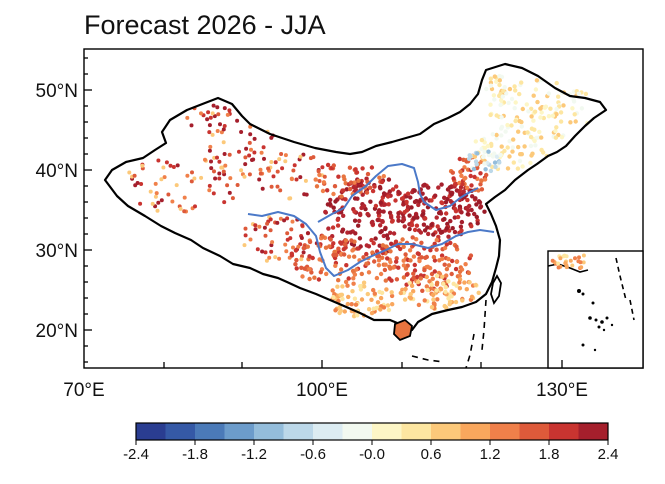  Describe the element at coordinates (210, 431) in the screenshot. I see `colorbar-segment` at that location.